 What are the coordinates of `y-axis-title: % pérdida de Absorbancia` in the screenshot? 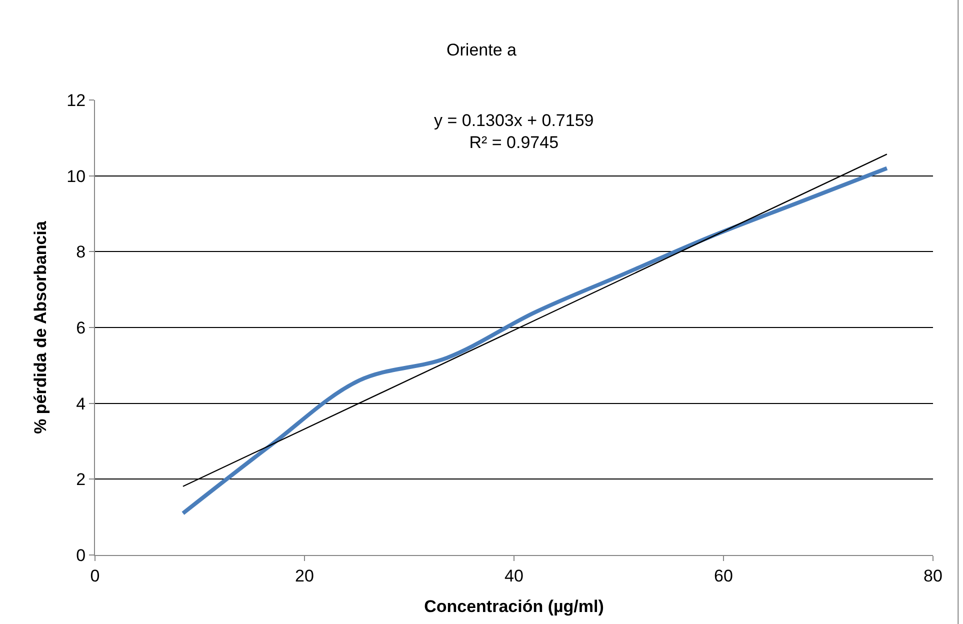 It's located at (40, 327).